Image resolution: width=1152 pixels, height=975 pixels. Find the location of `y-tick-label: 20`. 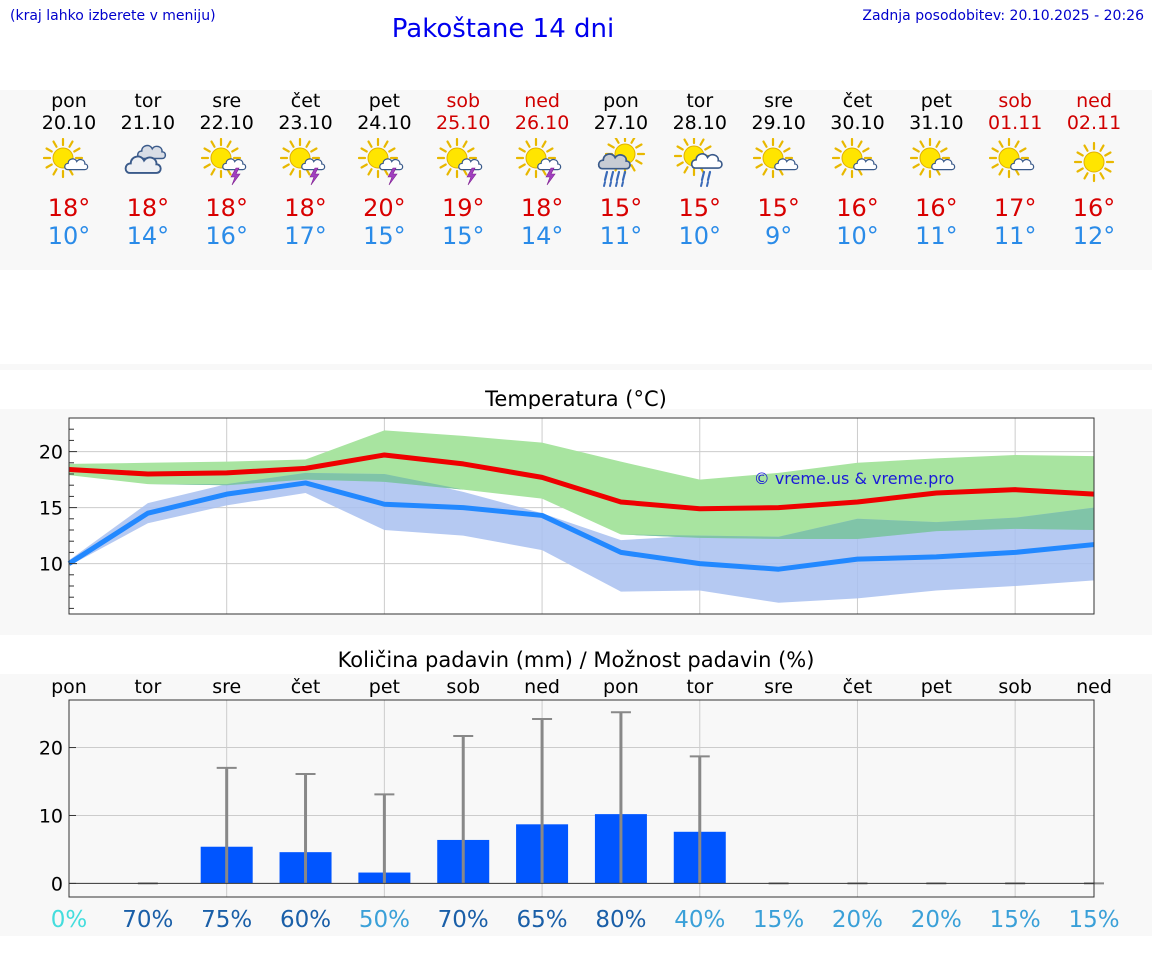

y-tick-label: 20 is located at coordinates (51, 453).